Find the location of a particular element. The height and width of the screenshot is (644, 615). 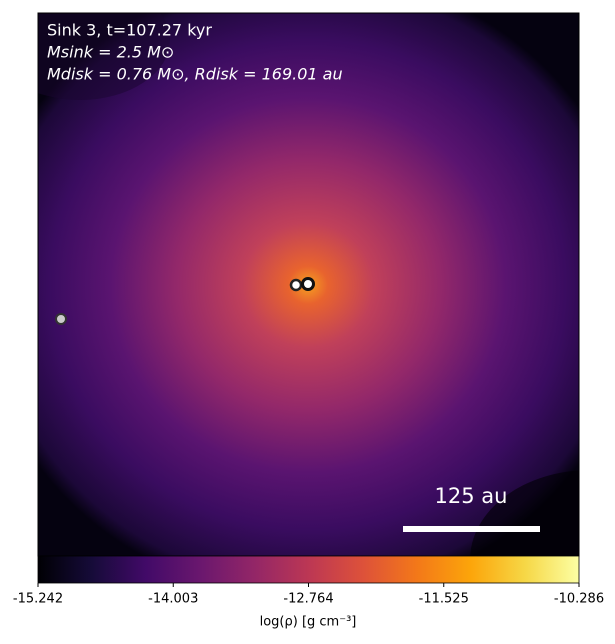

annotation: Mdisk = 0.76 M⊙, Rdisk = 169.01 au is located at coordinates (195, 74).